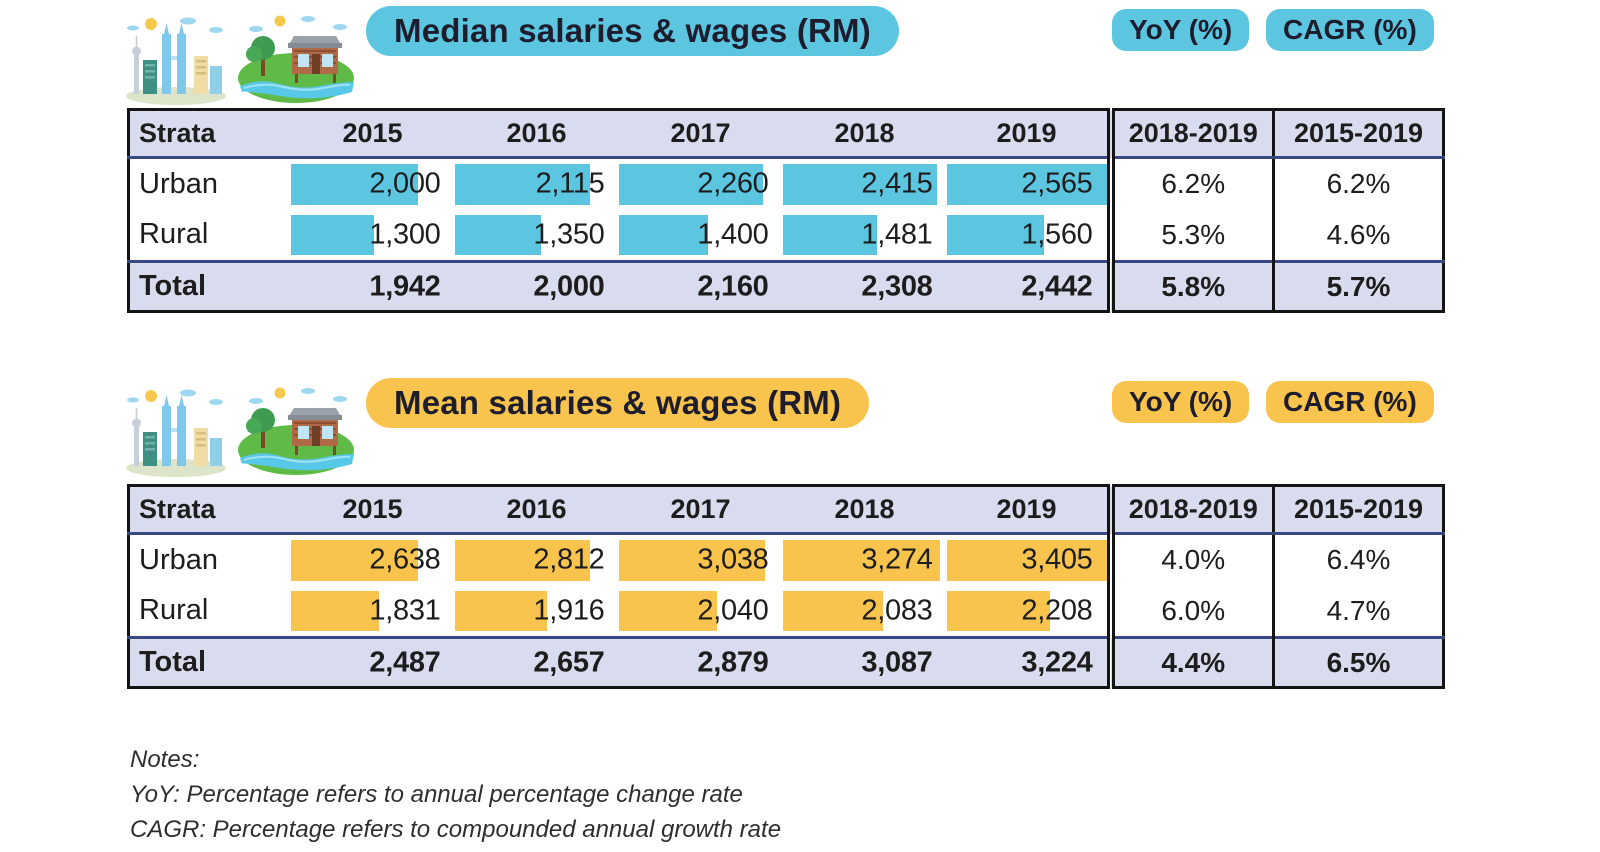 The width and height of the screenshot is (1600, 852). What do you see at coordinates (1057, 286) in the screenshot?
I see `cell-value: 2,442` at bounding box center [1057, 286].